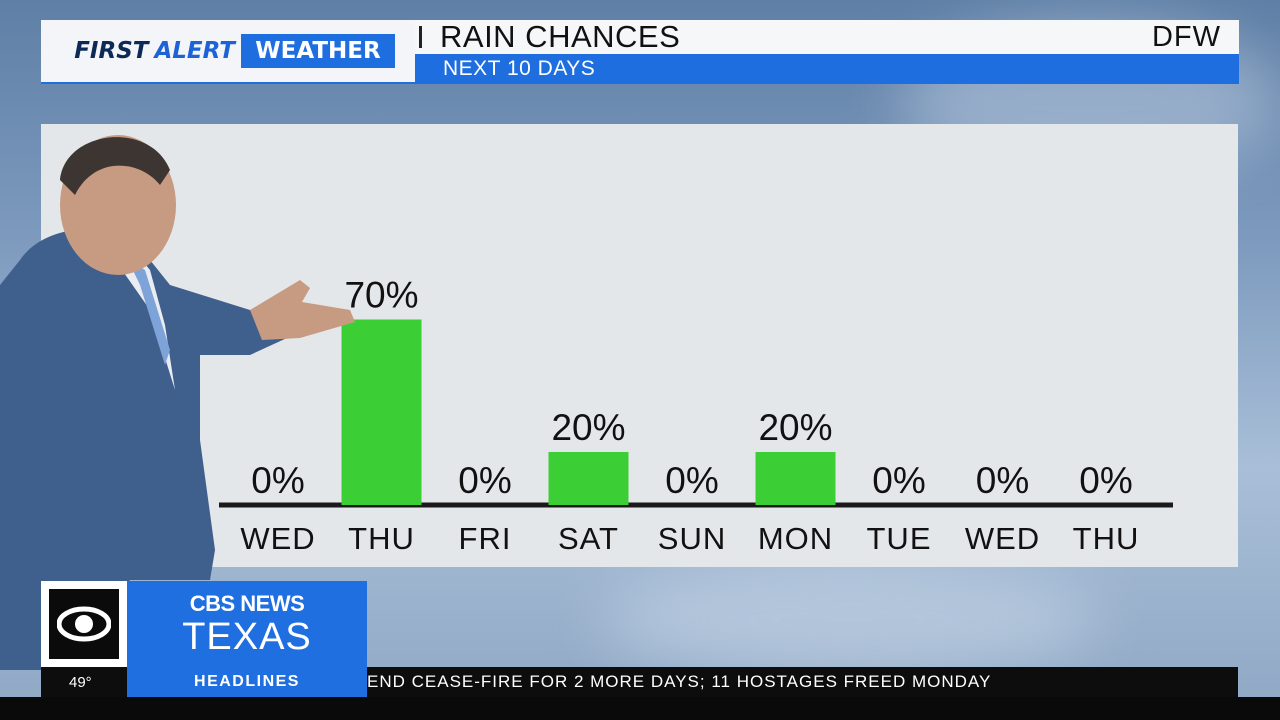 This screenshot has width=1280, height=720. What do you see at coordinates (692, 538) in the screenshot?
I see `day-label: SUN` at bounding box center [692, 538].